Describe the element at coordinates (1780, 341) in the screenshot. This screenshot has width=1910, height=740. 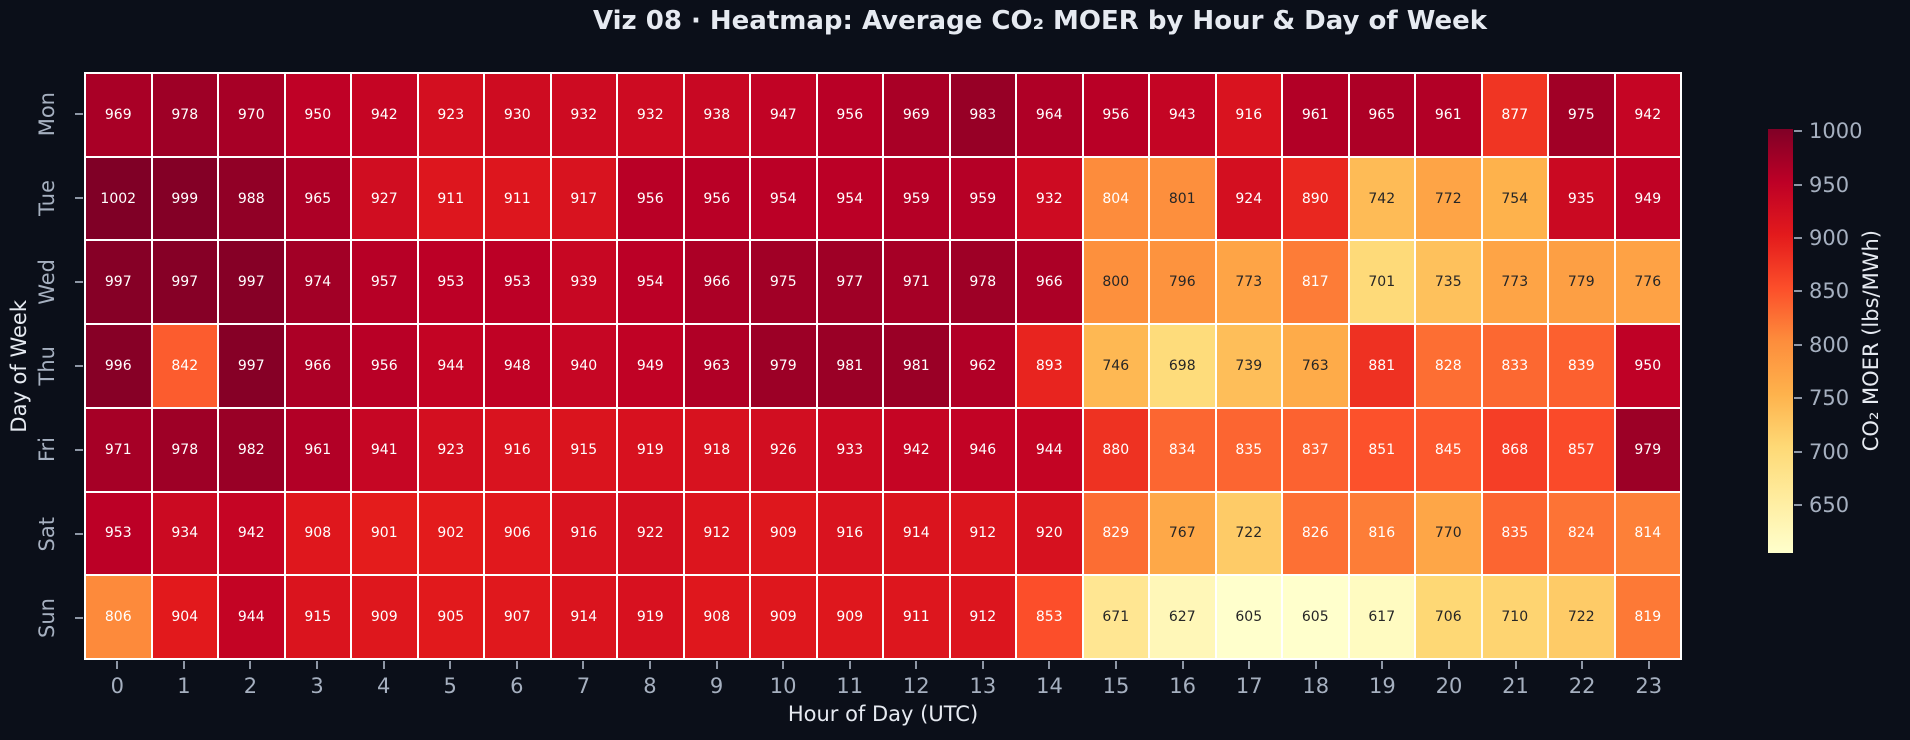
I see `colorbar` at that location.